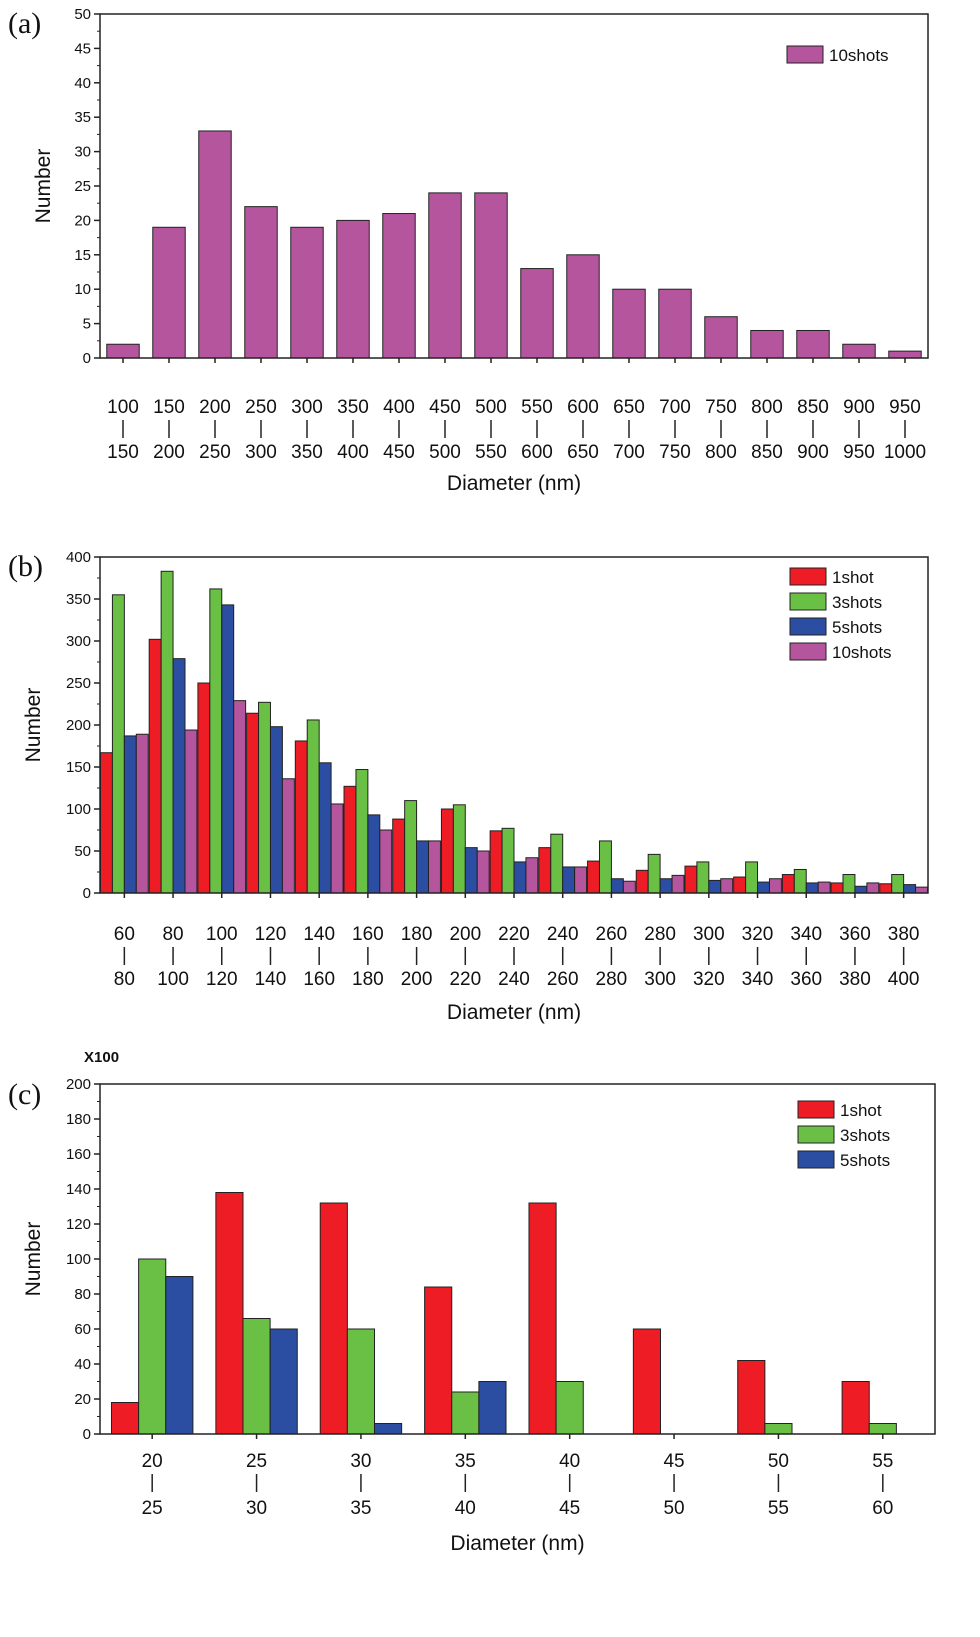  I want to click on legend-label-5shots: 5shots, so click(865, 1160).